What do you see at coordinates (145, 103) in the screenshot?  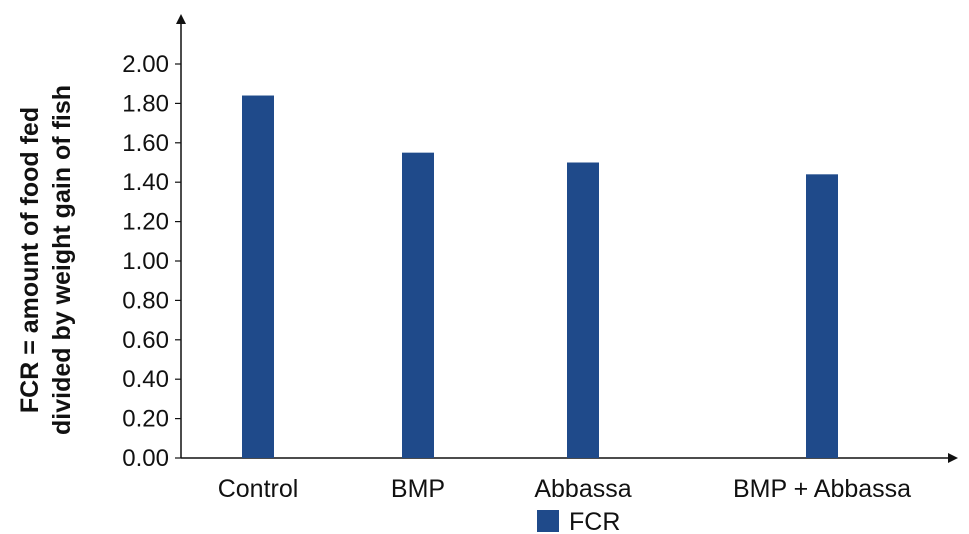 I see `y-tick-label: 1.80` at bounding box center [145, 103].